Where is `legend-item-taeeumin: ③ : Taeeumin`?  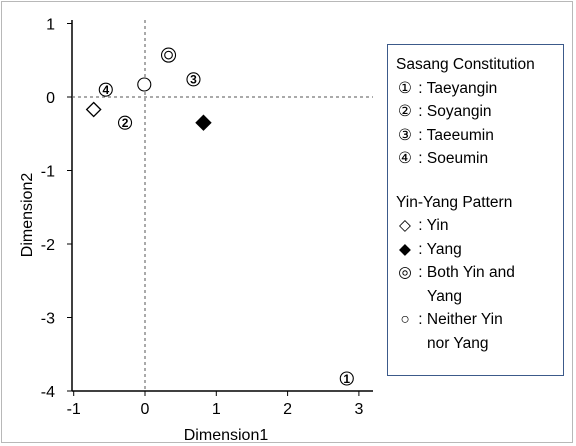 legend-item-taeeumin: ③ : Taeeumin is located at coordinates (476, 136).